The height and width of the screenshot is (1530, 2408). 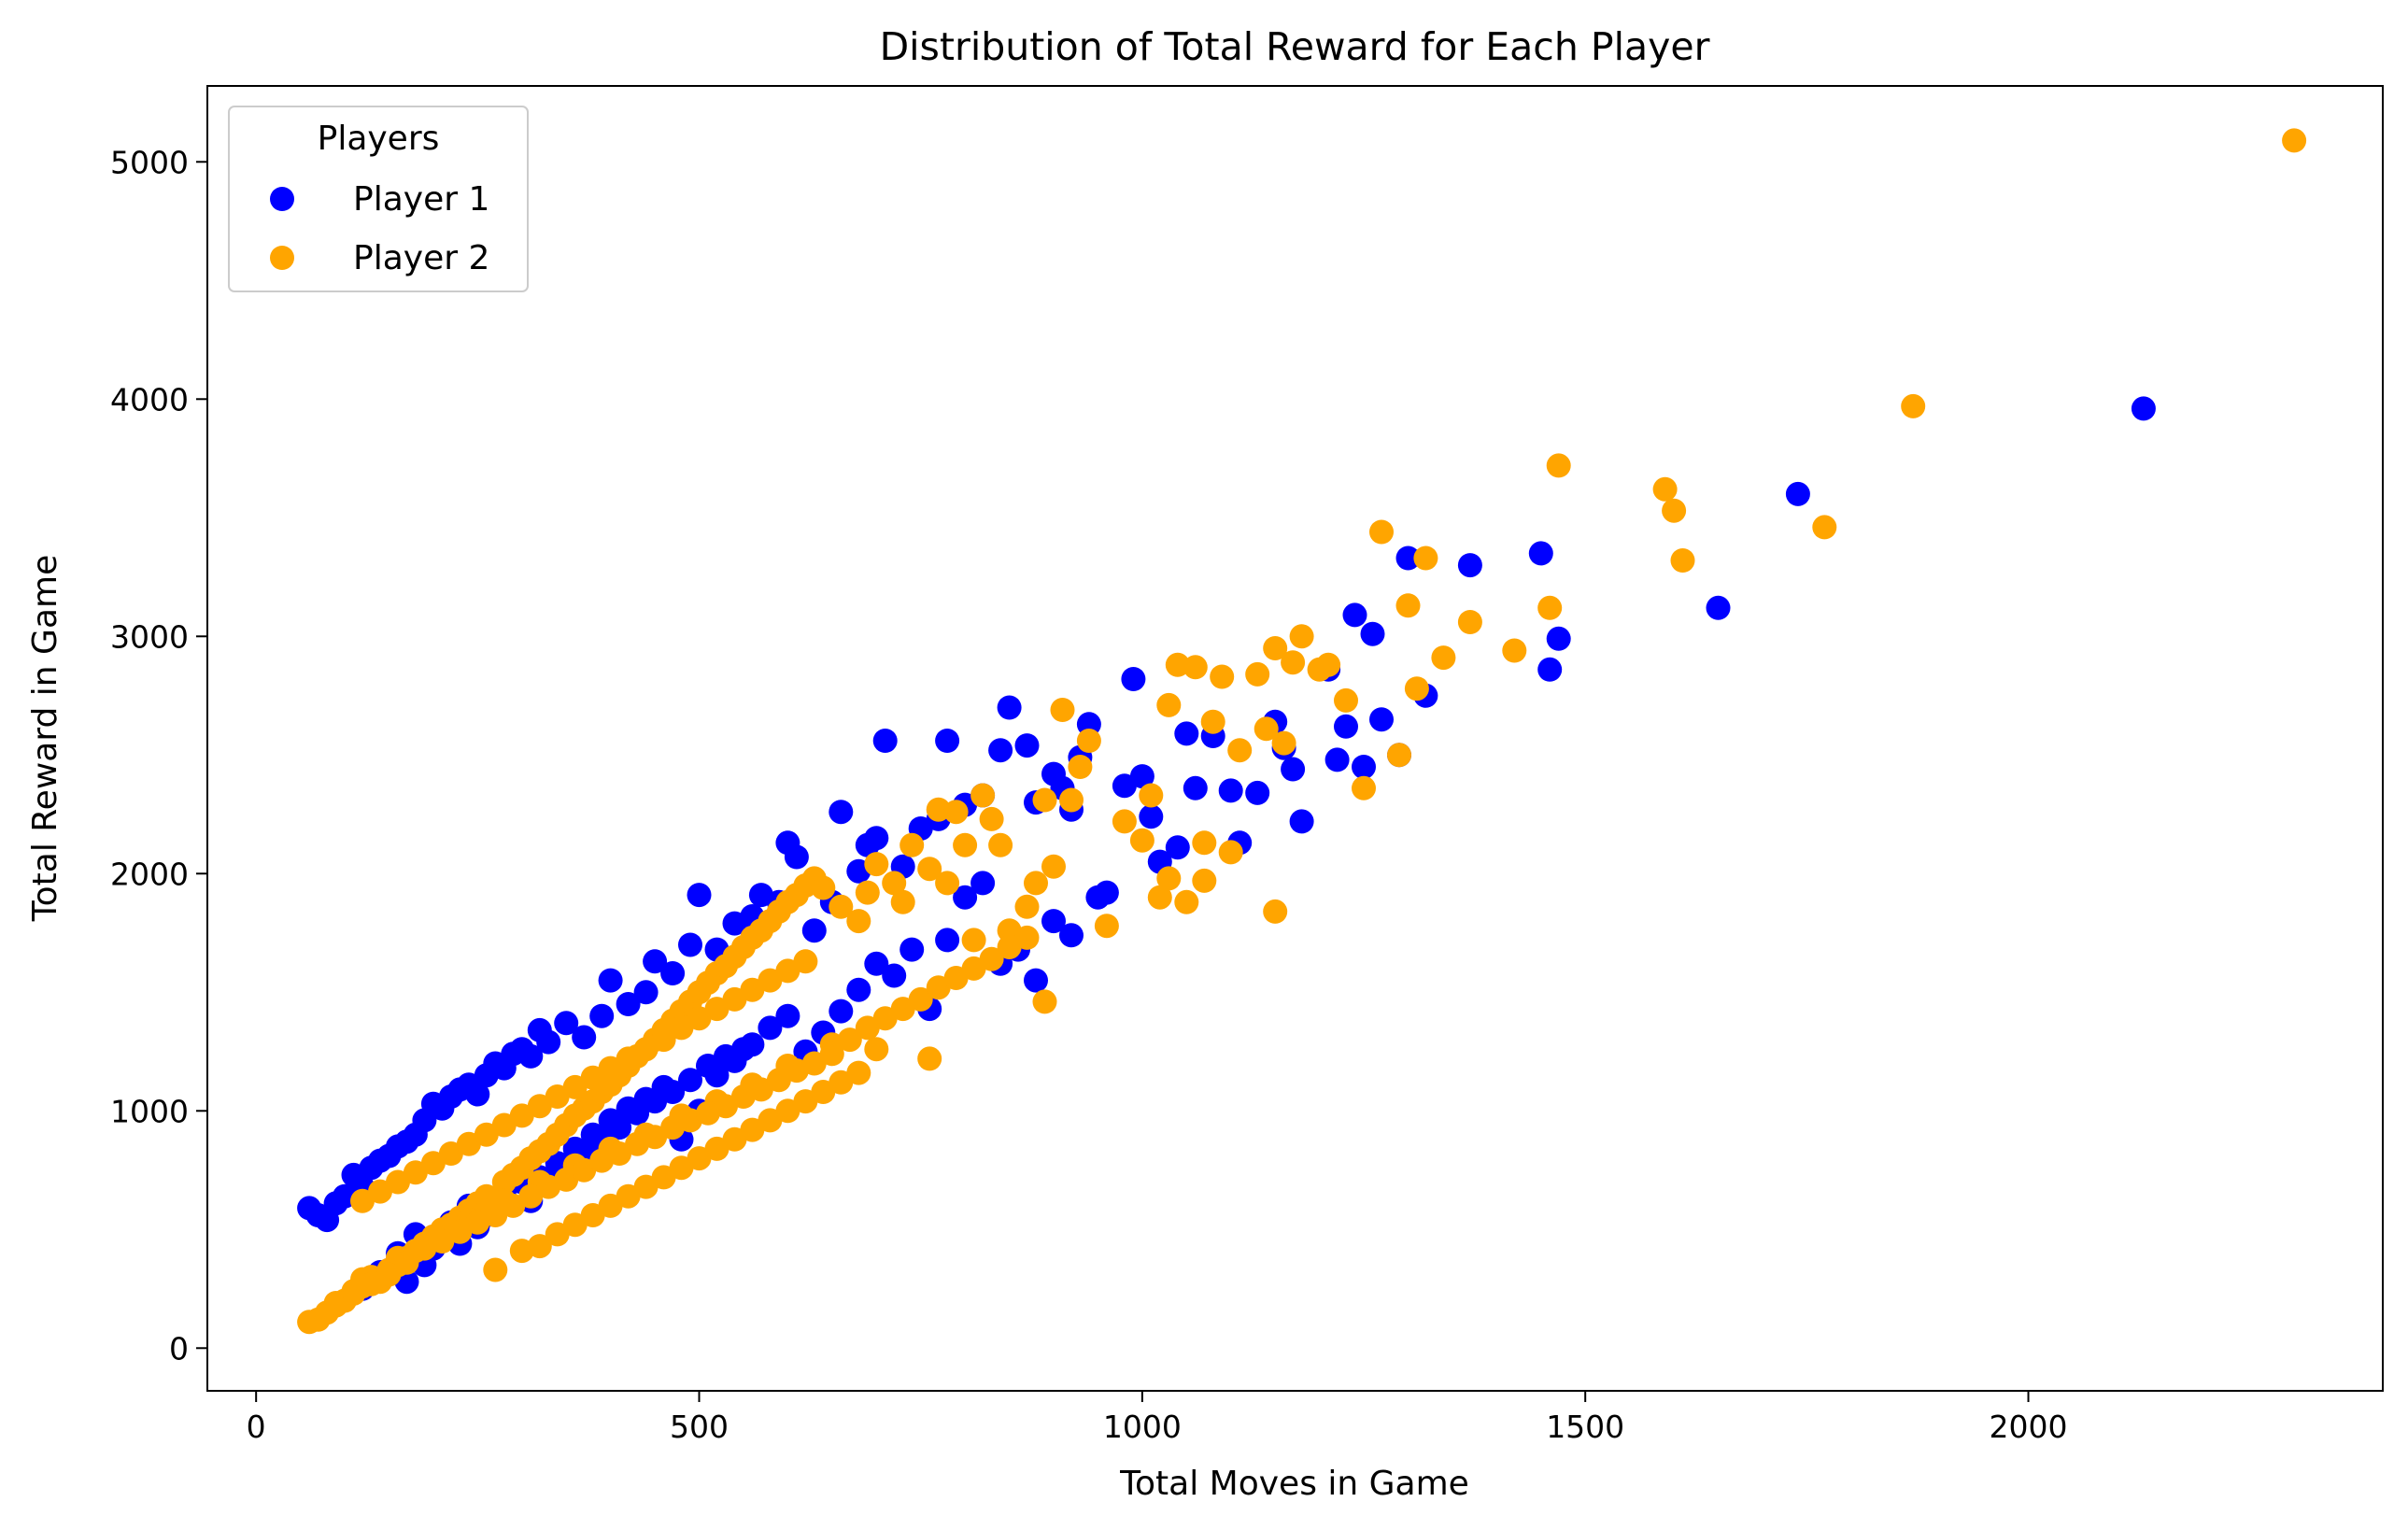 I want to click on y-tick-label: 3000, so click(x=149, y=636).